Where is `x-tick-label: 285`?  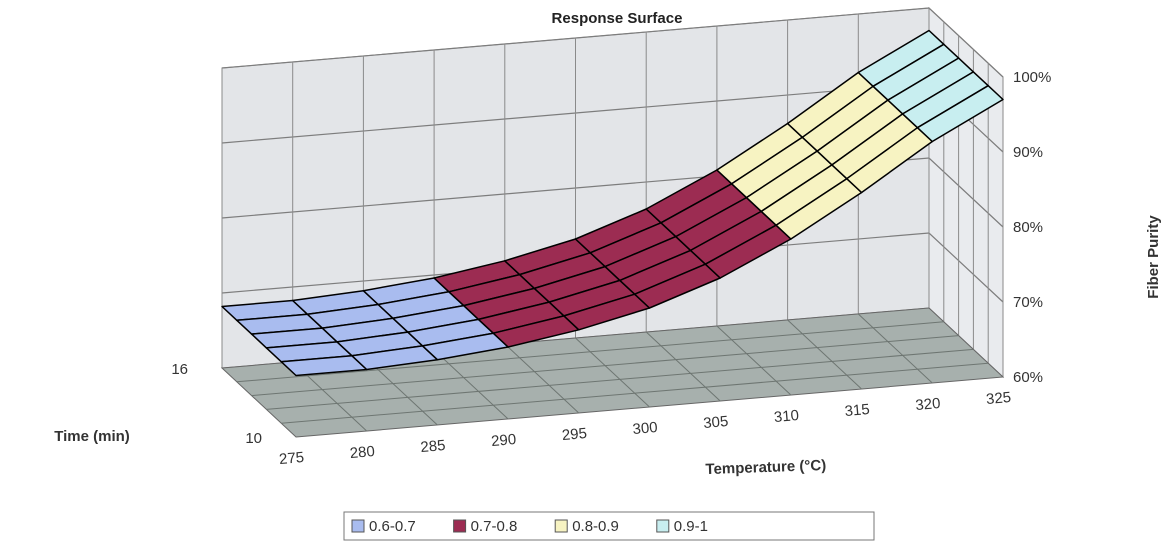
x-tick-label: 285 is located at coordinates (433, 446).